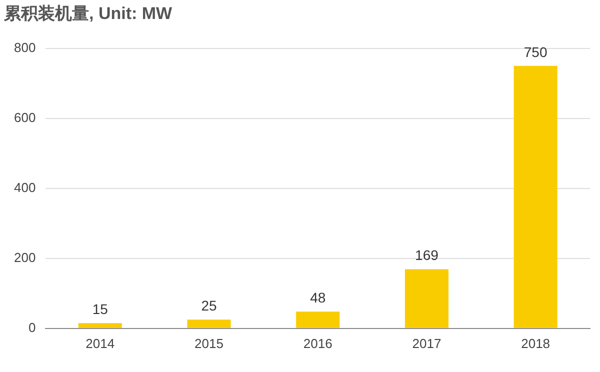  Describe the element at coordinates (427, 255) in the screenshot. I see `data-label: 169` at that location.